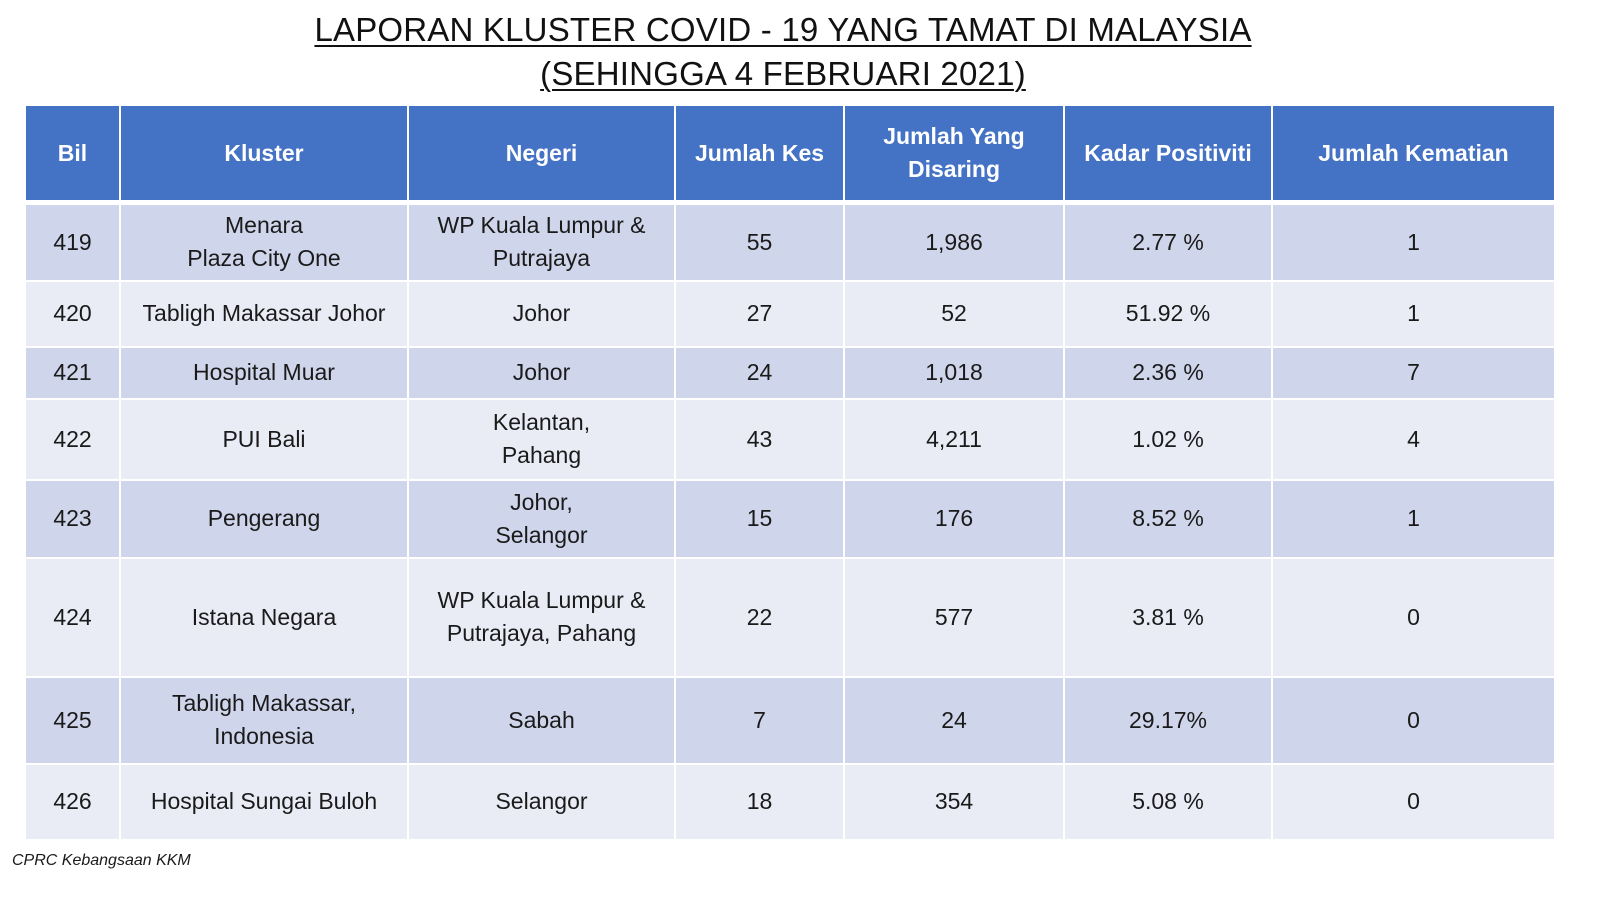 Image resolution: width=1600 pixels, height=900 pixels. What do you see at coordinates (1168, 313) in the screenshot?
I see `cell-kadar-positiviti: 51.92 %` at bounding box center [1168, 313].